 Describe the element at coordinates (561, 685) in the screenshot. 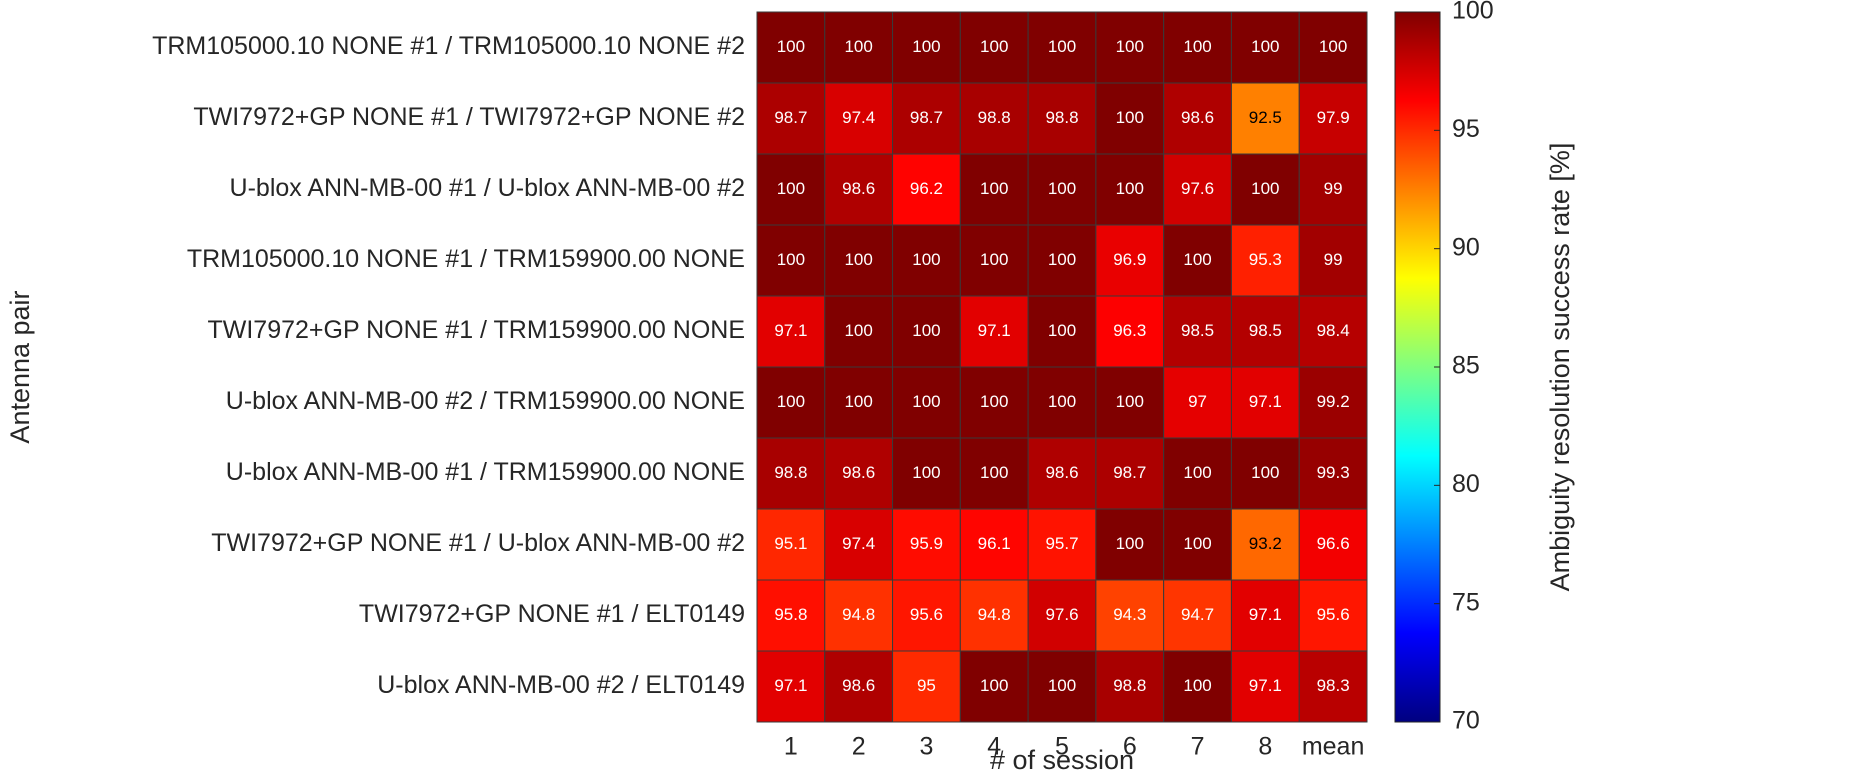

I see `y-tick-label: U-blox ANN-MB-00 #2 / ELT0149` at that location.